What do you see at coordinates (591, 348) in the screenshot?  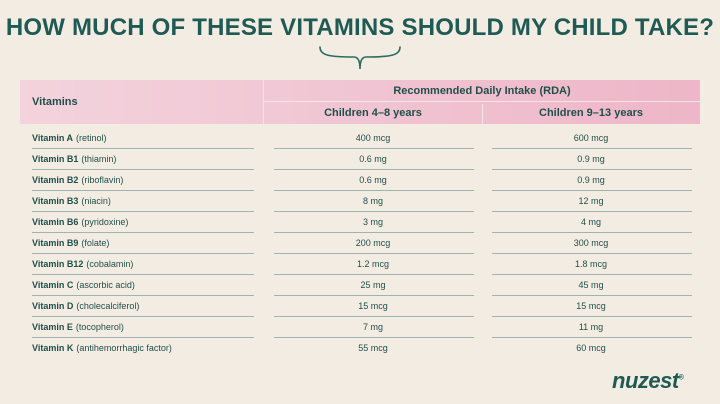 I see `value-9-13: 60 mcg` at bounding box center [591, 348].